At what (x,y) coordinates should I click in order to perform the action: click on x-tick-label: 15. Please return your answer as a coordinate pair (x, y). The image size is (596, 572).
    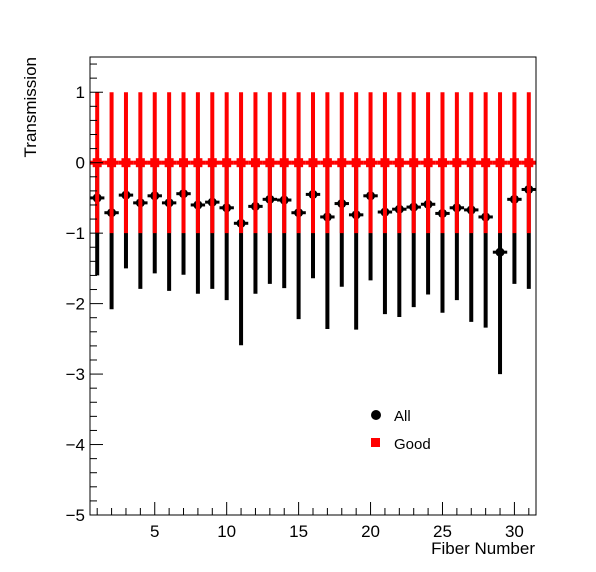
    Looking at the image, I should click on (298, 531).